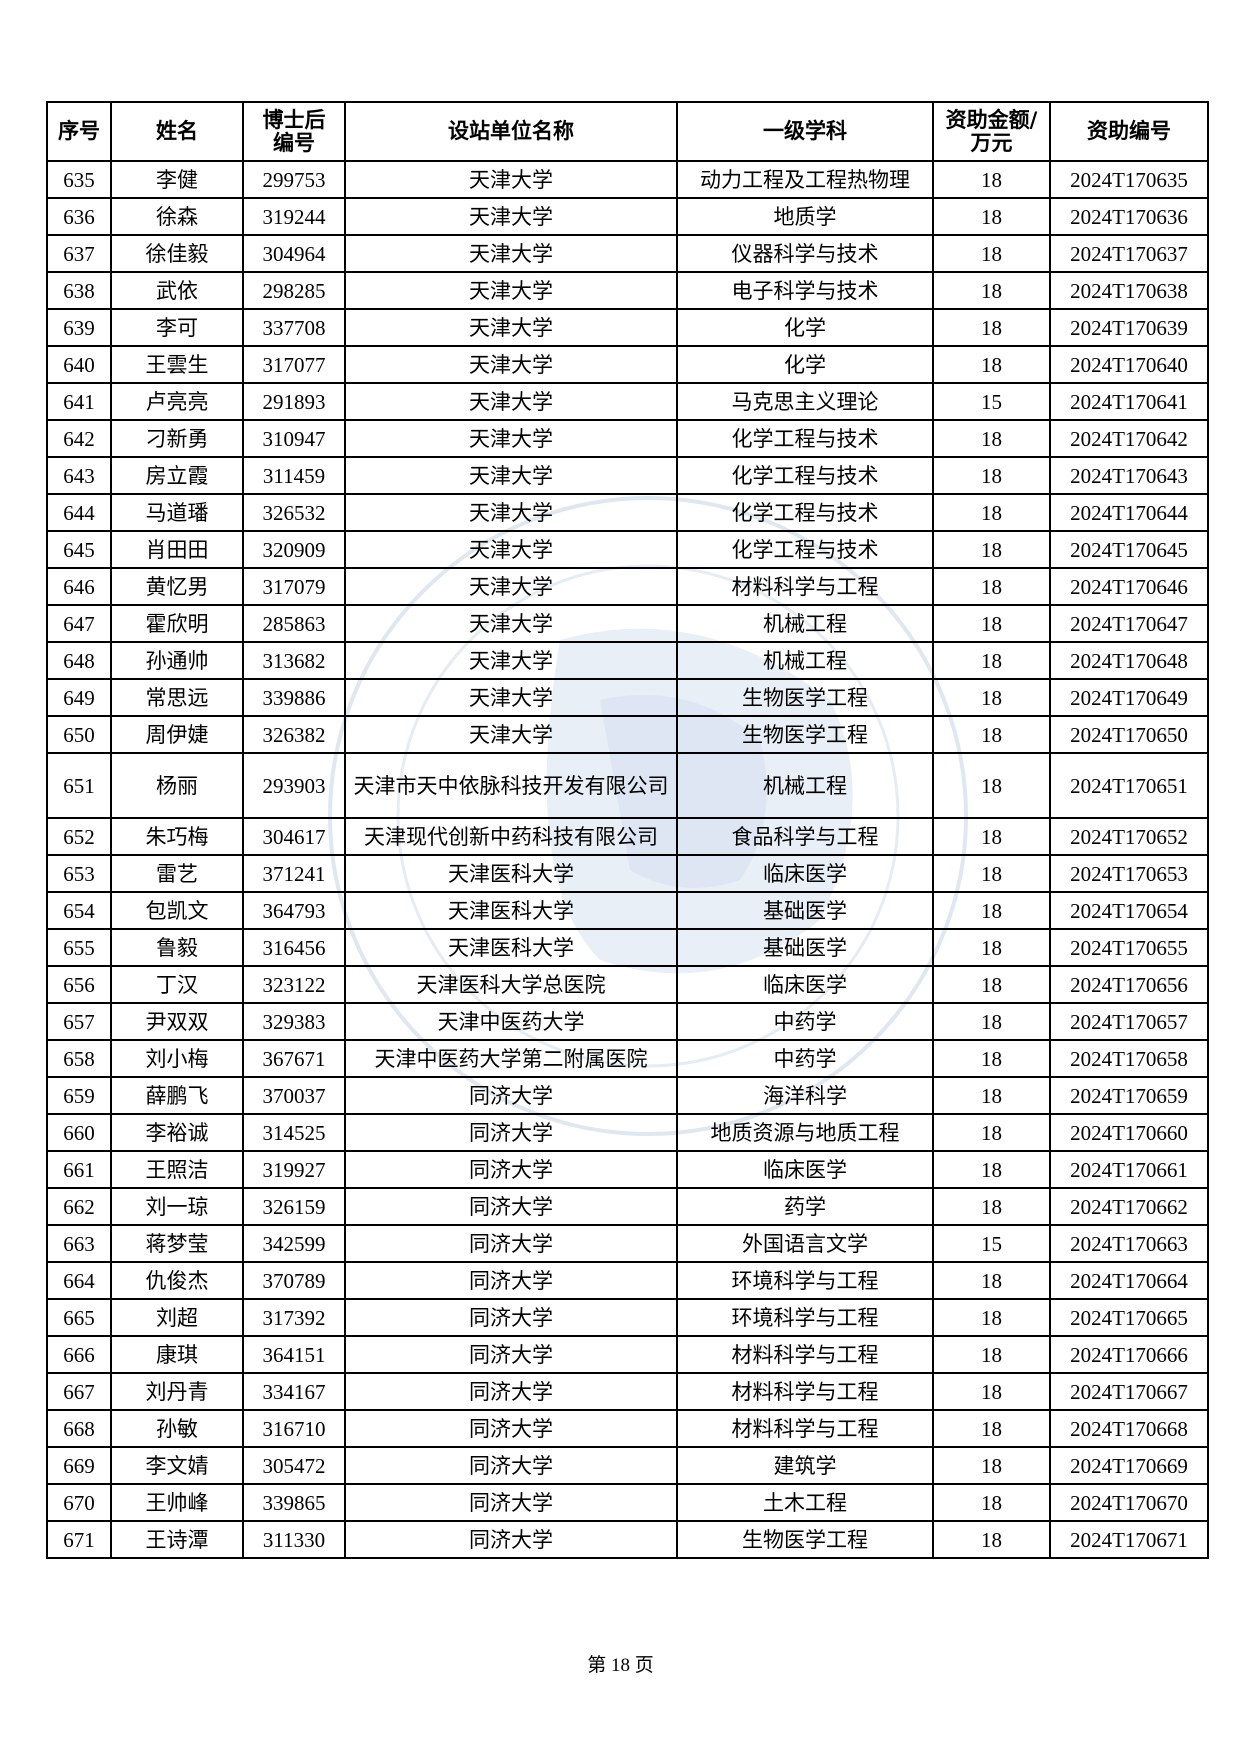  I want to click on cell-funding-id: 2024T170636, so click(1129, 216).